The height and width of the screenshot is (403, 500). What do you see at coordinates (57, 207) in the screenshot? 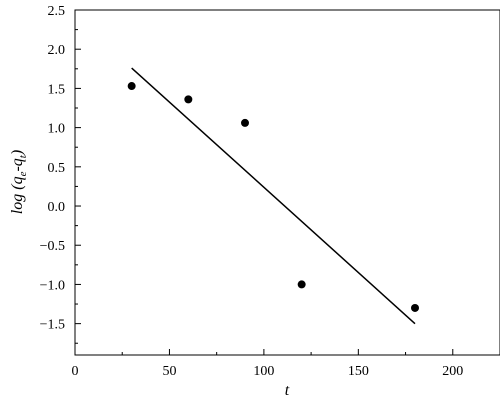
I see `y-tick-label: 0.0` at bounding box center [57, 207].